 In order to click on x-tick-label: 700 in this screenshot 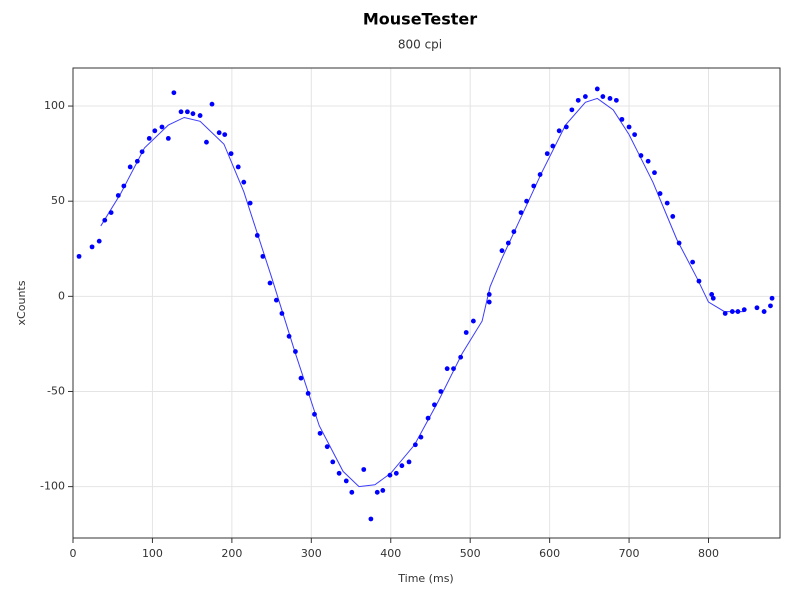, I will do `click(629, 553)`.